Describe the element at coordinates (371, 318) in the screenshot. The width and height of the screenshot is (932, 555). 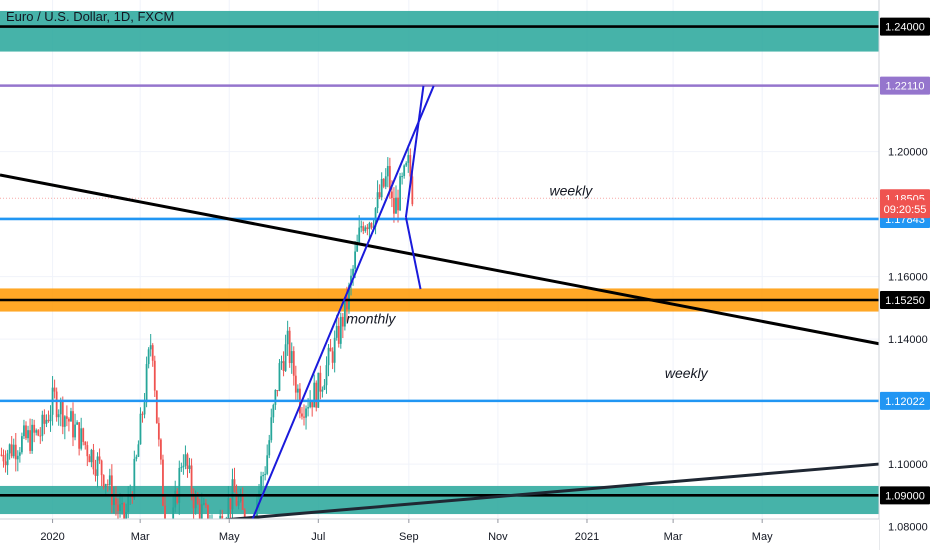
I see `annotation-text: monthly` at that location.